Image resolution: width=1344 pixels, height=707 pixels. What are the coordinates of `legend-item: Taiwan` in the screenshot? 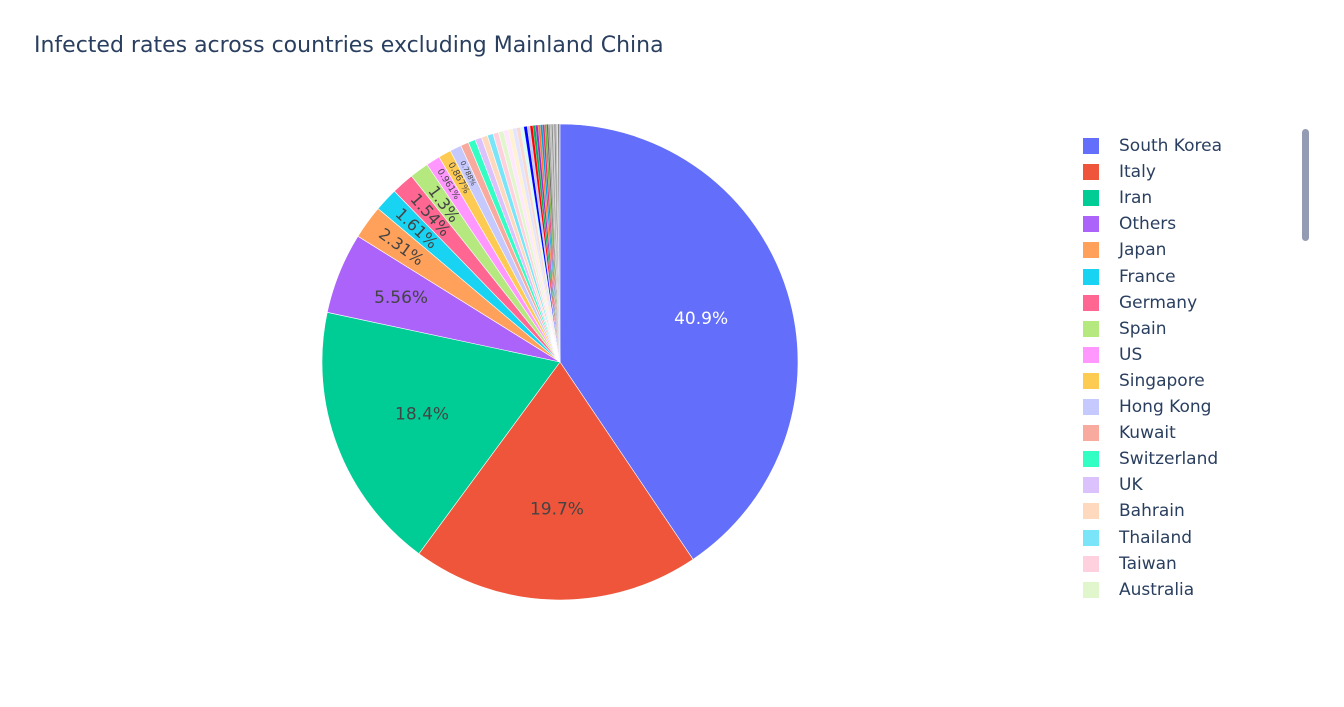 It's located at (1127, 564).